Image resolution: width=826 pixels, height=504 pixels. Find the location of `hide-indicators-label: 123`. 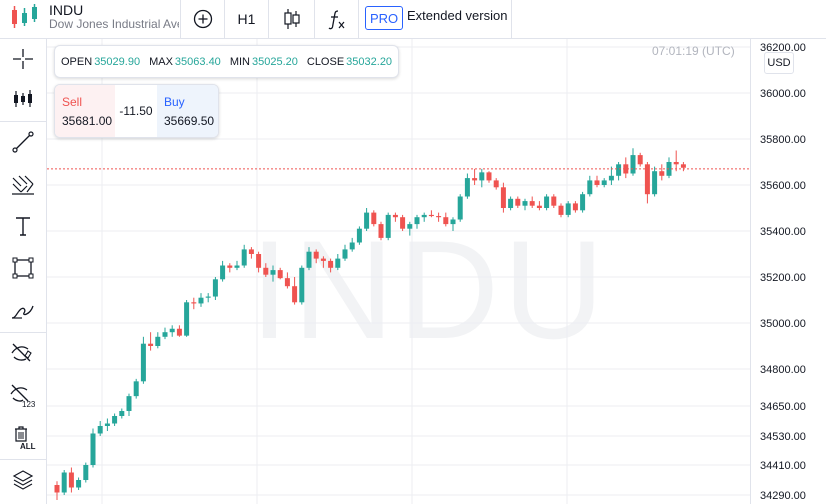

hide-indicators-label: 123 is located at coordinates (29, 404).